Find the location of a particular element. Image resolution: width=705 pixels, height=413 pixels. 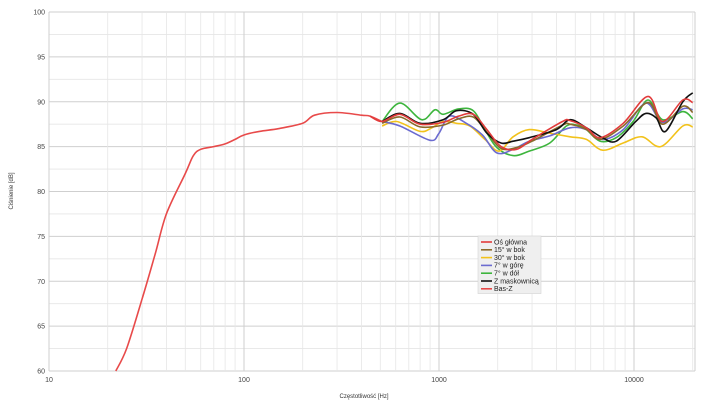

x-tick-label: 10000 is located at coordinates (634, 380).